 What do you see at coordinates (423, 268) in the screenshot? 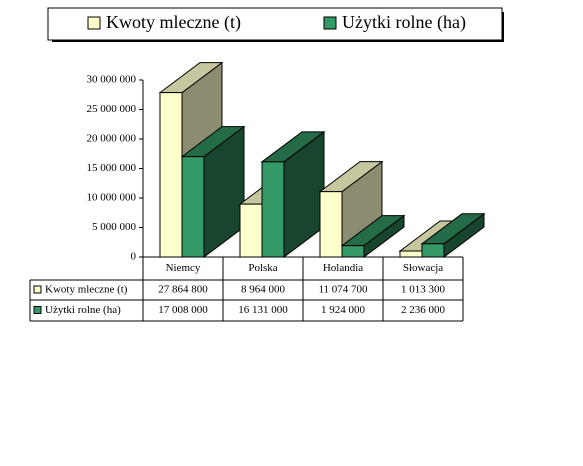
I see `x-tick-label: Słowacja` at bounding box center [423, 268].